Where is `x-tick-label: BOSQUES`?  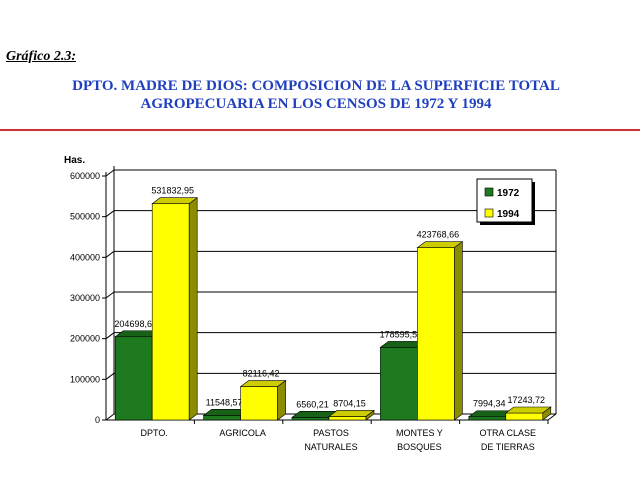 x-tick-label: BOSQUES is located at coordinates (419, 447).